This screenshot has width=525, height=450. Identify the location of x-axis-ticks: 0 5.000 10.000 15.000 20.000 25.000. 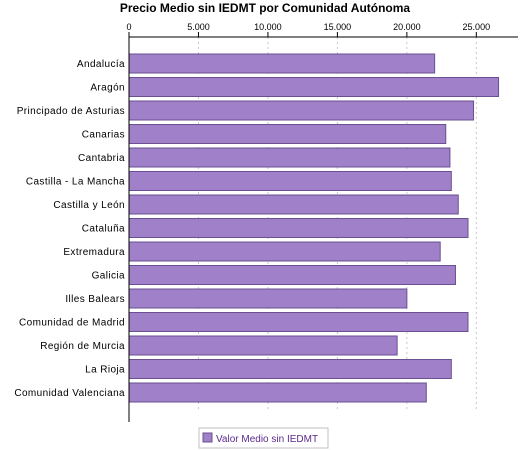
(308, 29).